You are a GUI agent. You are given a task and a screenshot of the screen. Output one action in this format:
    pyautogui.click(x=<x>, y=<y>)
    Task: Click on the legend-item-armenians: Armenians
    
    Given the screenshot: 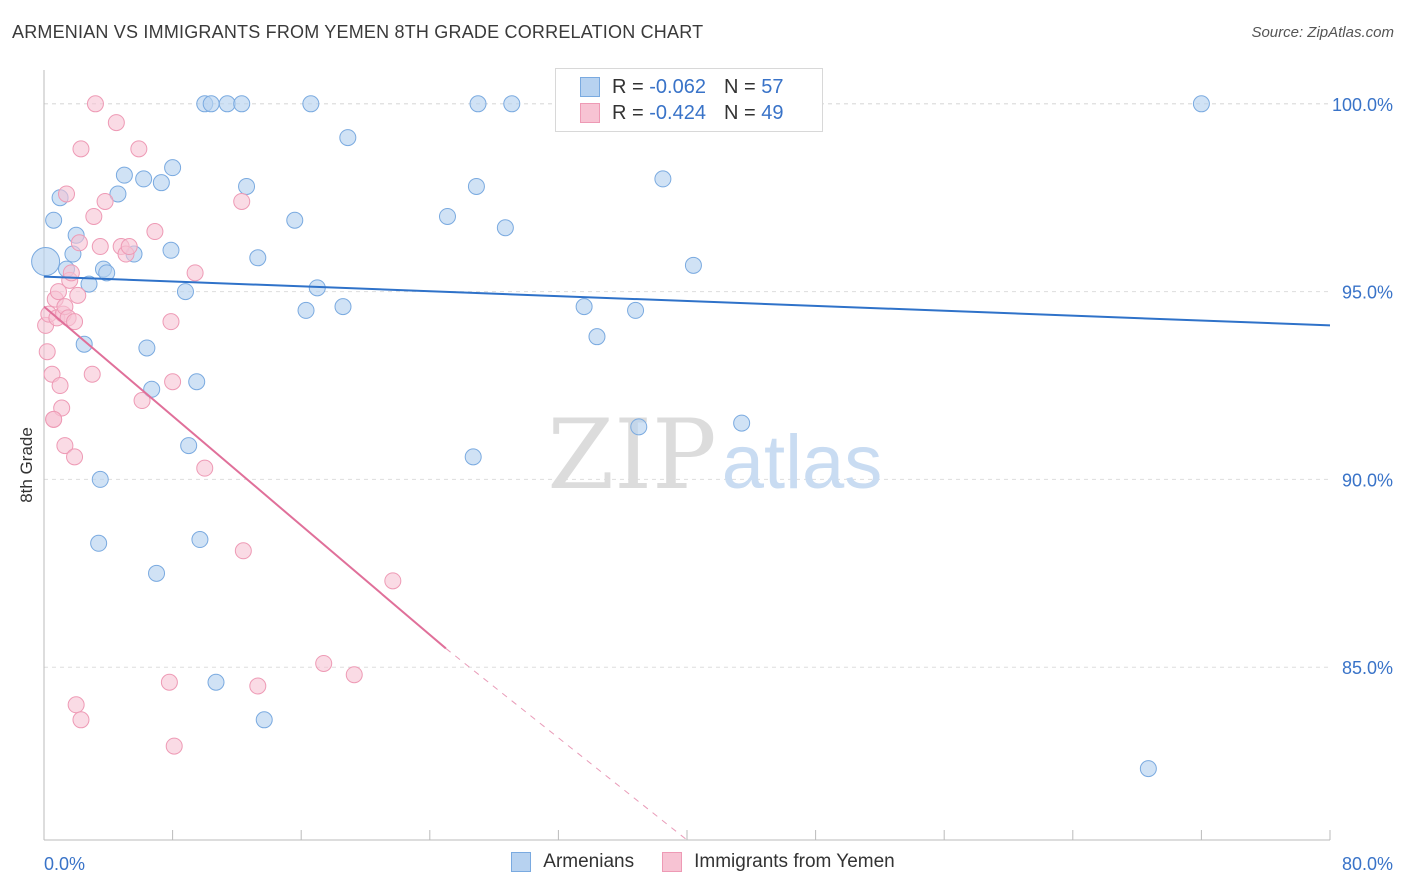 What is the action you would take?
    pyautogui.click(x=572, y=862)
    